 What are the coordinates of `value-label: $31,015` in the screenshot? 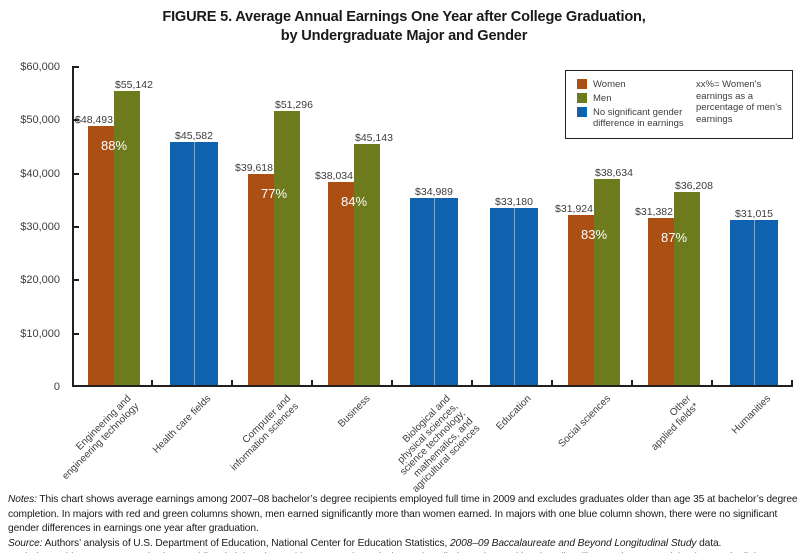 It's located at (754, 213).